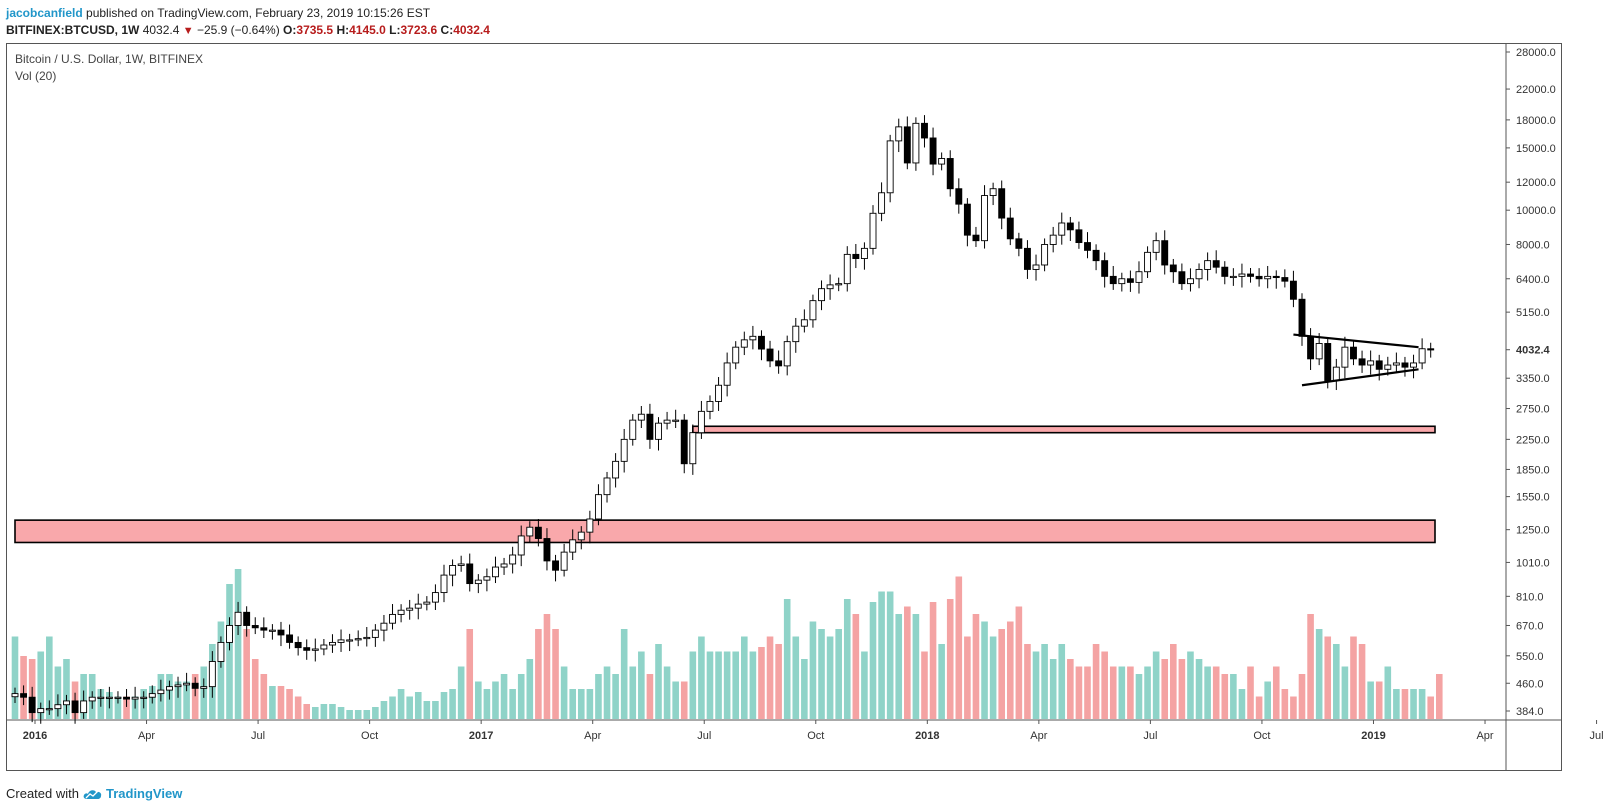 This screenshot has width=1621, height=808. I want to click on close-value: 4032.4, so click(471, 30).